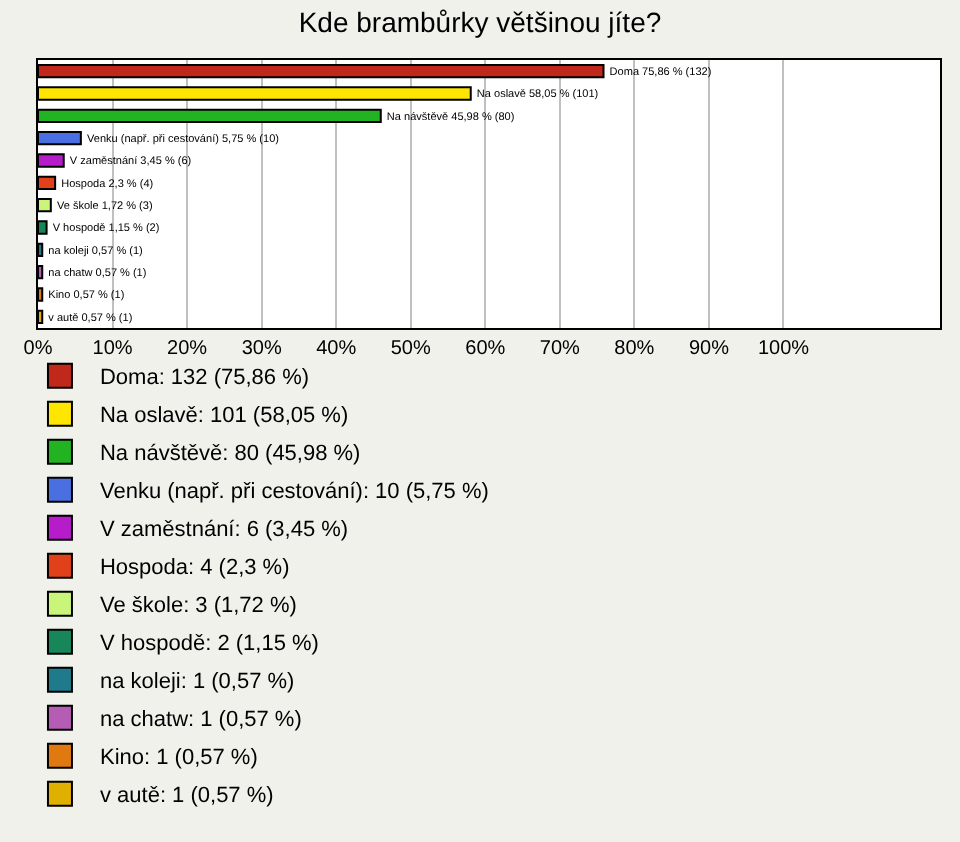  What do you see at coordinates (187, 349) in the screenshot?
I see `x-tick-label: 20%` at bounding box center [187, 349].